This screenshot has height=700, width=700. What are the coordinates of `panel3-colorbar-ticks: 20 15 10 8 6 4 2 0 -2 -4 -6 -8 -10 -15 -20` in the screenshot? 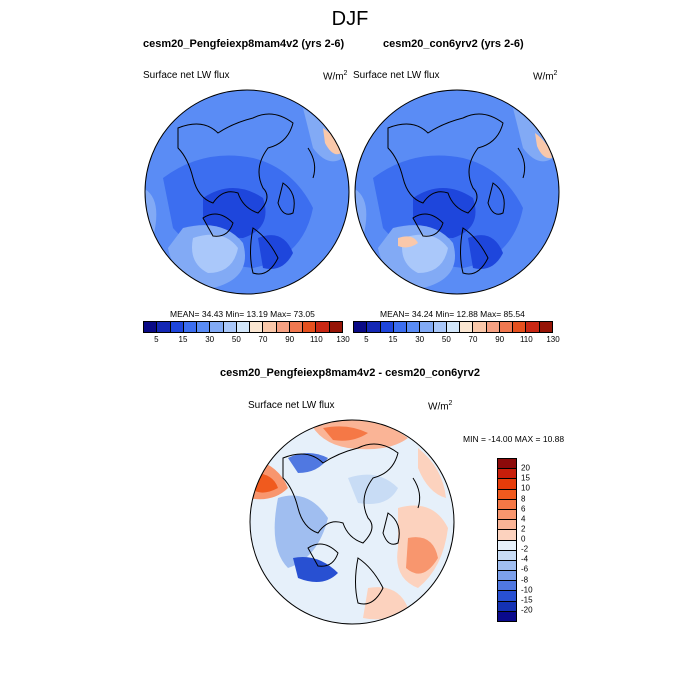 It's located at (536, 539).